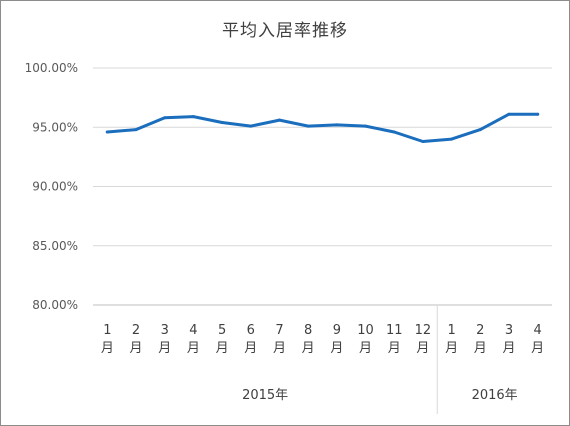 This screenshot has height=426, width=570. I want to click on x-axis-ticks: 1 月 2 月 3 月 4 月 5 月 6 月 7 月 8 月 9 月 10 月 11 月 12 月 1 月 2 月 3 月 4 月, so click(322, 339).